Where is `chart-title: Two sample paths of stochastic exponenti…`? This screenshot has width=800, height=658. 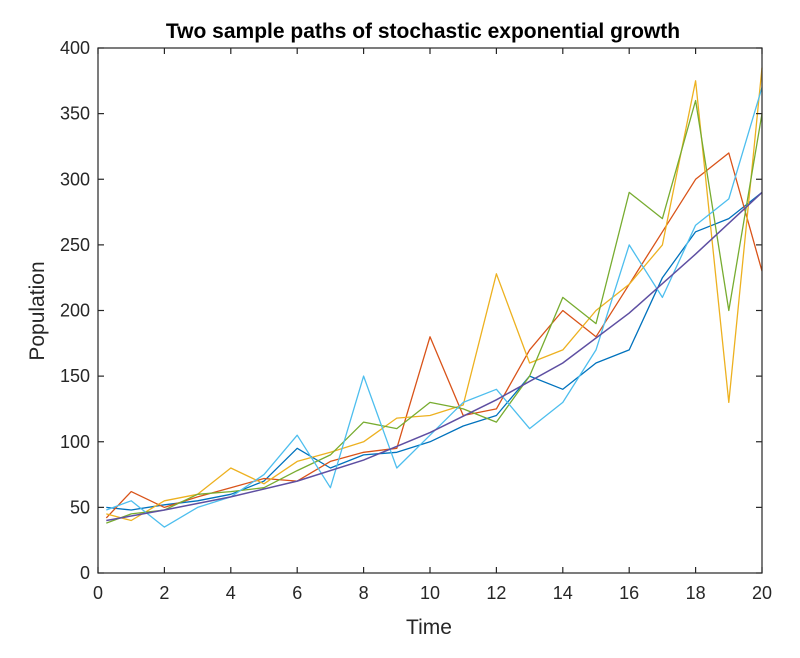
chart-title: Two sample paths of stochastic exponenti… is located at coordinates (423, 31).